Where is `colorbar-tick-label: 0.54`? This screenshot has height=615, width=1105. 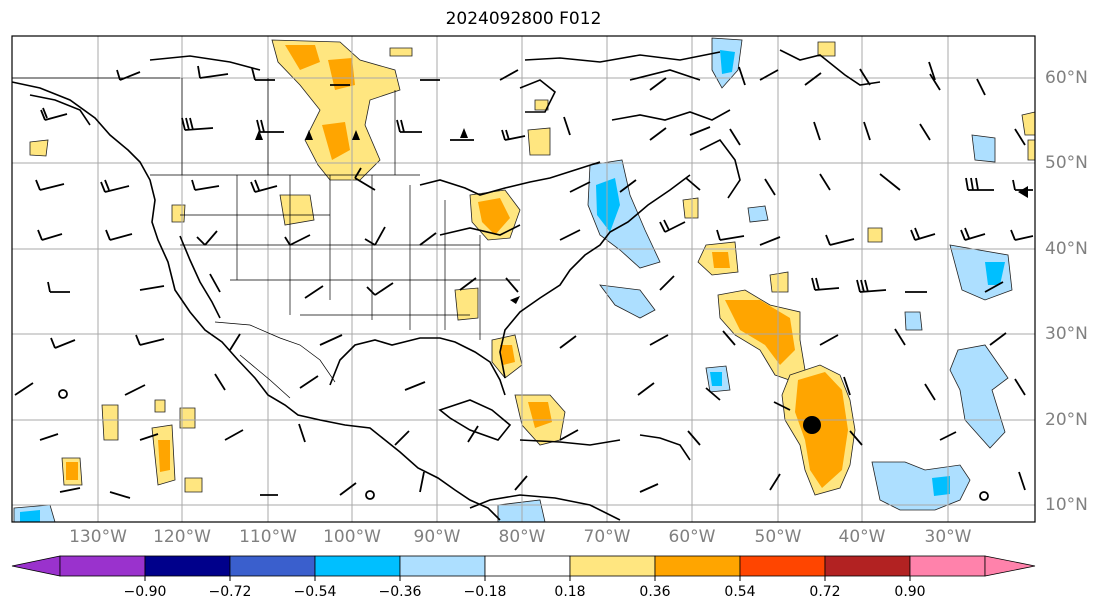 colorbar-tick-label: 0.54 is located at coordinates (740, 592).